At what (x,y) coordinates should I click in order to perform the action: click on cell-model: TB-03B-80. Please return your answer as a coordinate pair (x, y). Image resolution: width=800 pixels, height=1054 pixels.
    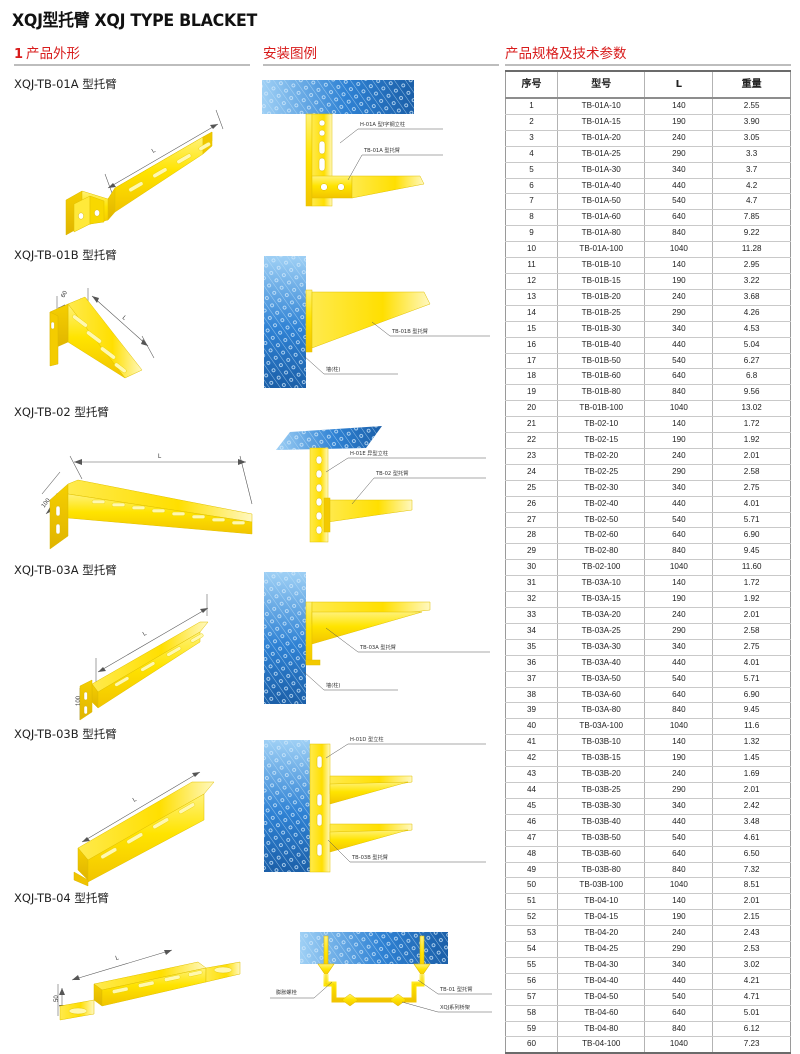
    Looking at the image, I should click on (601, 870).